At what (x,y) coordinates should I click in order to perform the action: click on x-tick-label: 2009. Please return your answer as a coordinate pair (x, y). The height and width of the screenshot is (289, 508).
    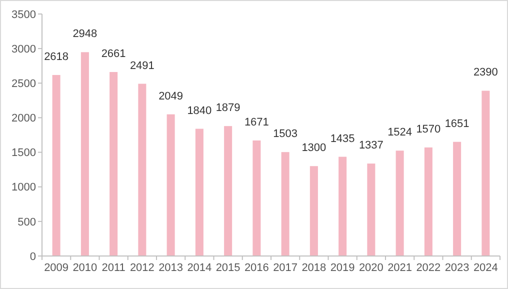
    Looking at the image, I should click on (56, 268).